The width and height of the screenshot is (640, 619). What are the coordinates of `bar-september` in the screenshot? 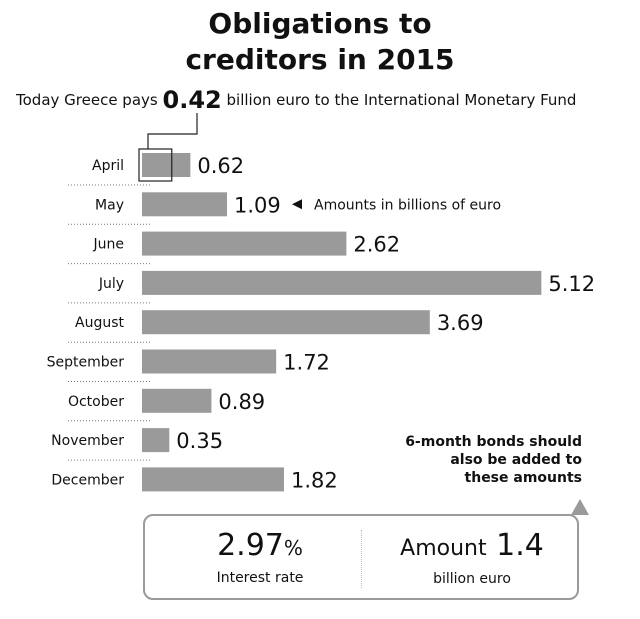 It's located at (209, 361).